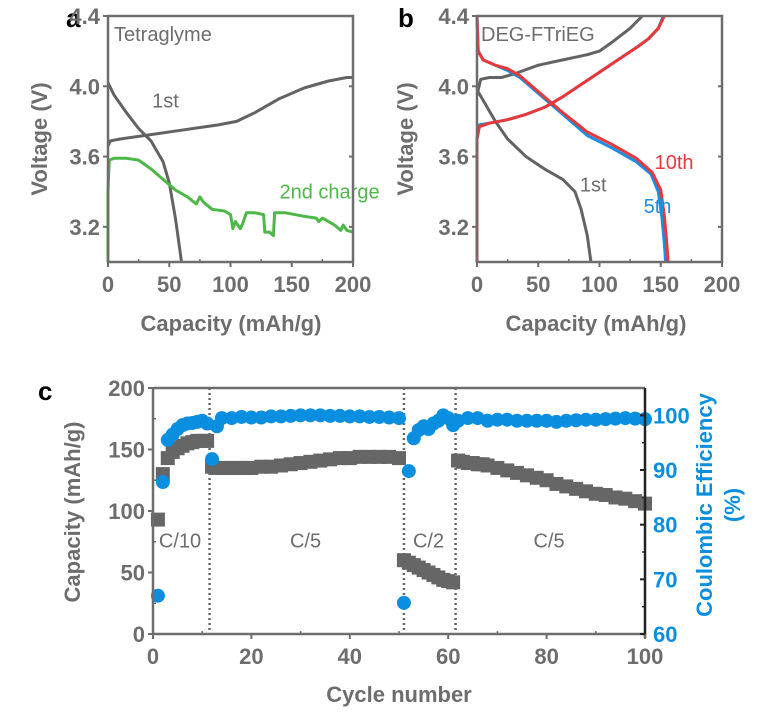 The image size is (778, 725). Describe the element at coordinates (350, 656) in the screenshot. I see `x-tick-label: 40` at that location.